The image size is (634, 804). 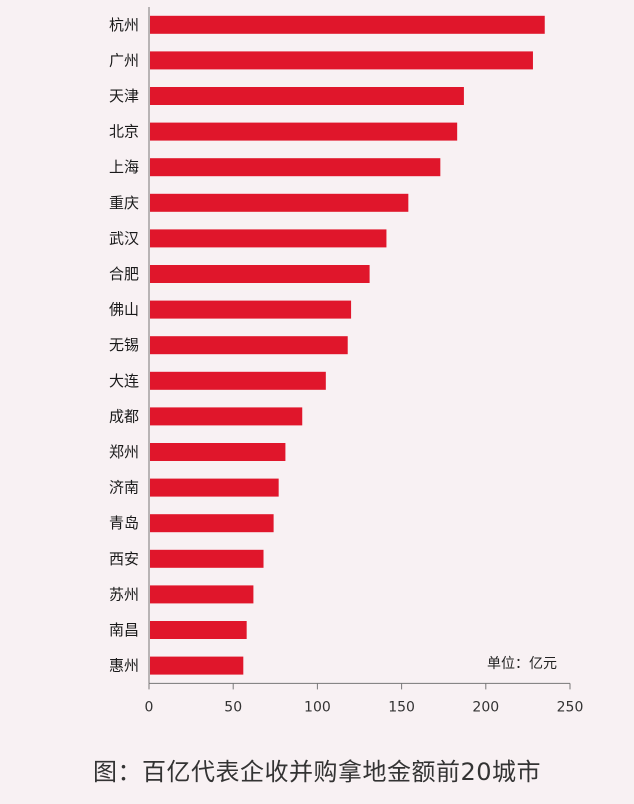 What do you see at coordinates (233, 707) in the screenshot?
I see `x-tick-label: 50` at bounding box center [233, 707].